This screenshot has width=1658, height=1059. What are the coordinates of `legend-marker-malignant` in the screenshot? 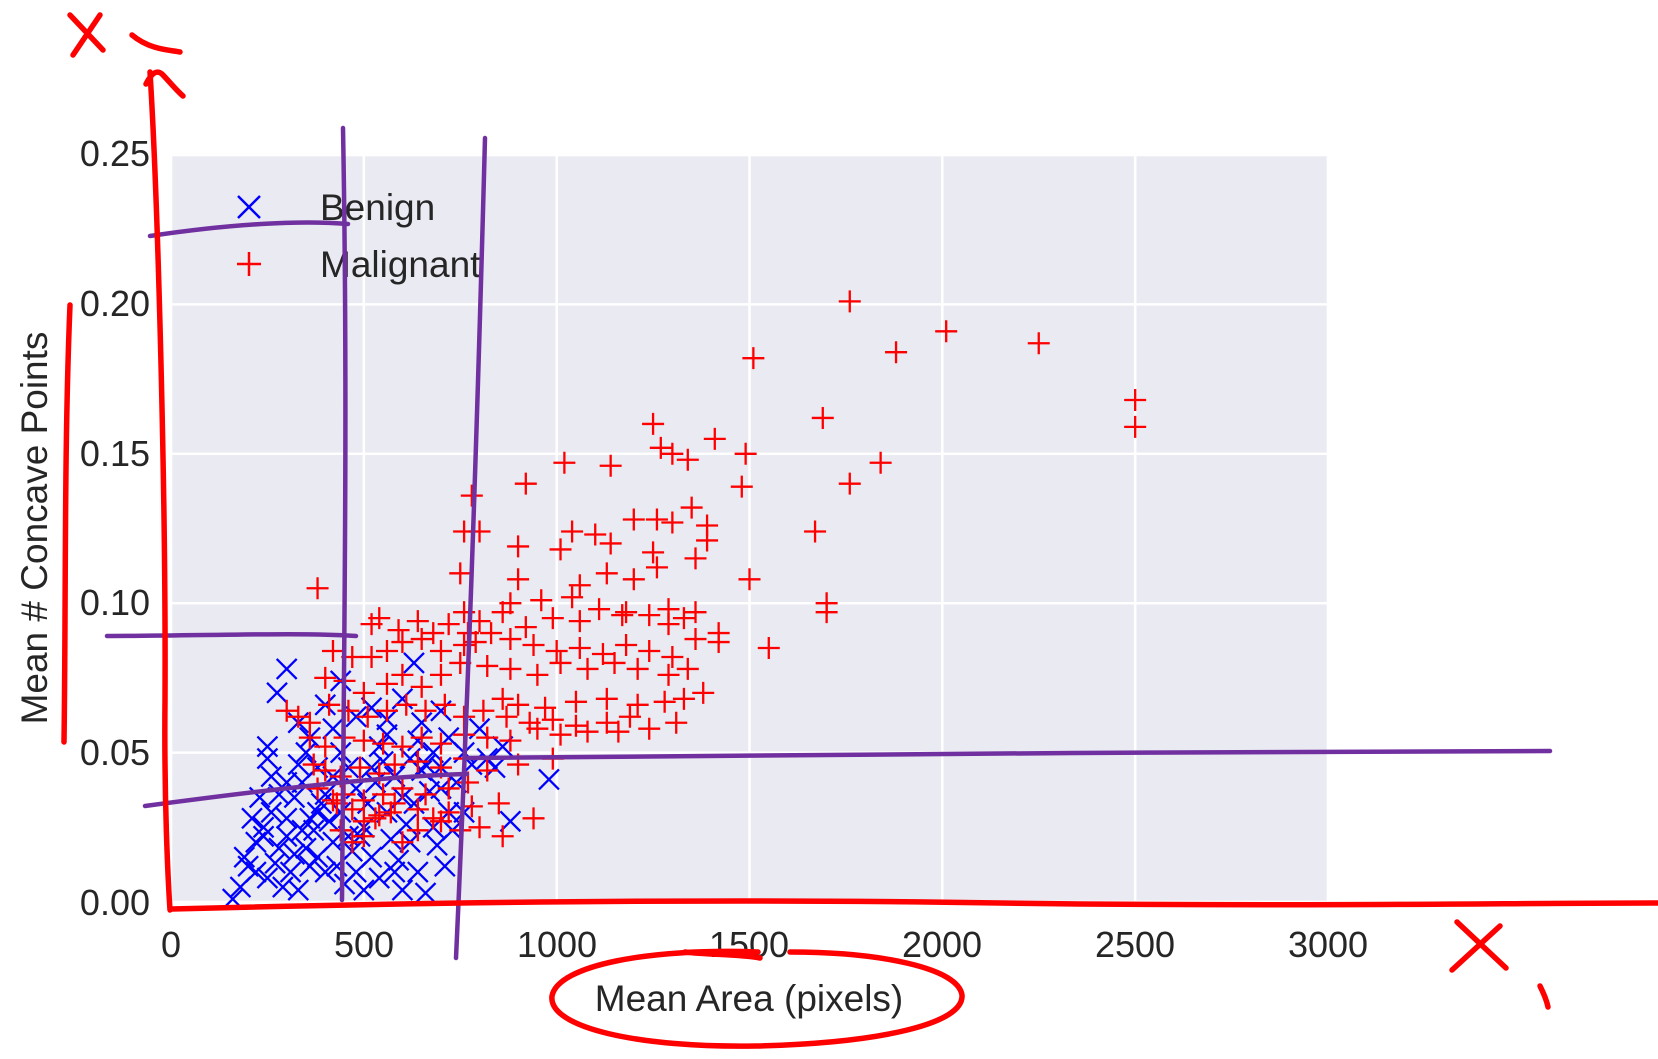 It's located at (249, 264).